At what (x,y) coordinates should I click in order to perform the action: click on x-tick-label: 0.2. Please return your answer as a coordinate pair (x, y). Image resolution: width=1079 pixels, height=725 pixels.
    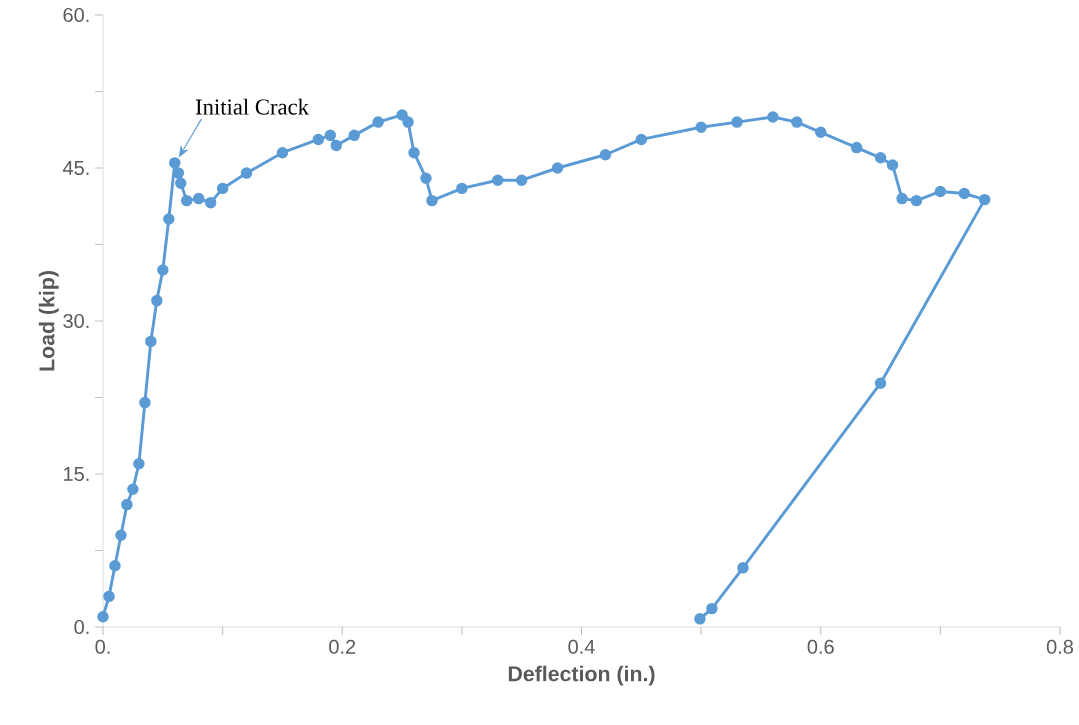
    Looking at the image, I should click on (342, 646).